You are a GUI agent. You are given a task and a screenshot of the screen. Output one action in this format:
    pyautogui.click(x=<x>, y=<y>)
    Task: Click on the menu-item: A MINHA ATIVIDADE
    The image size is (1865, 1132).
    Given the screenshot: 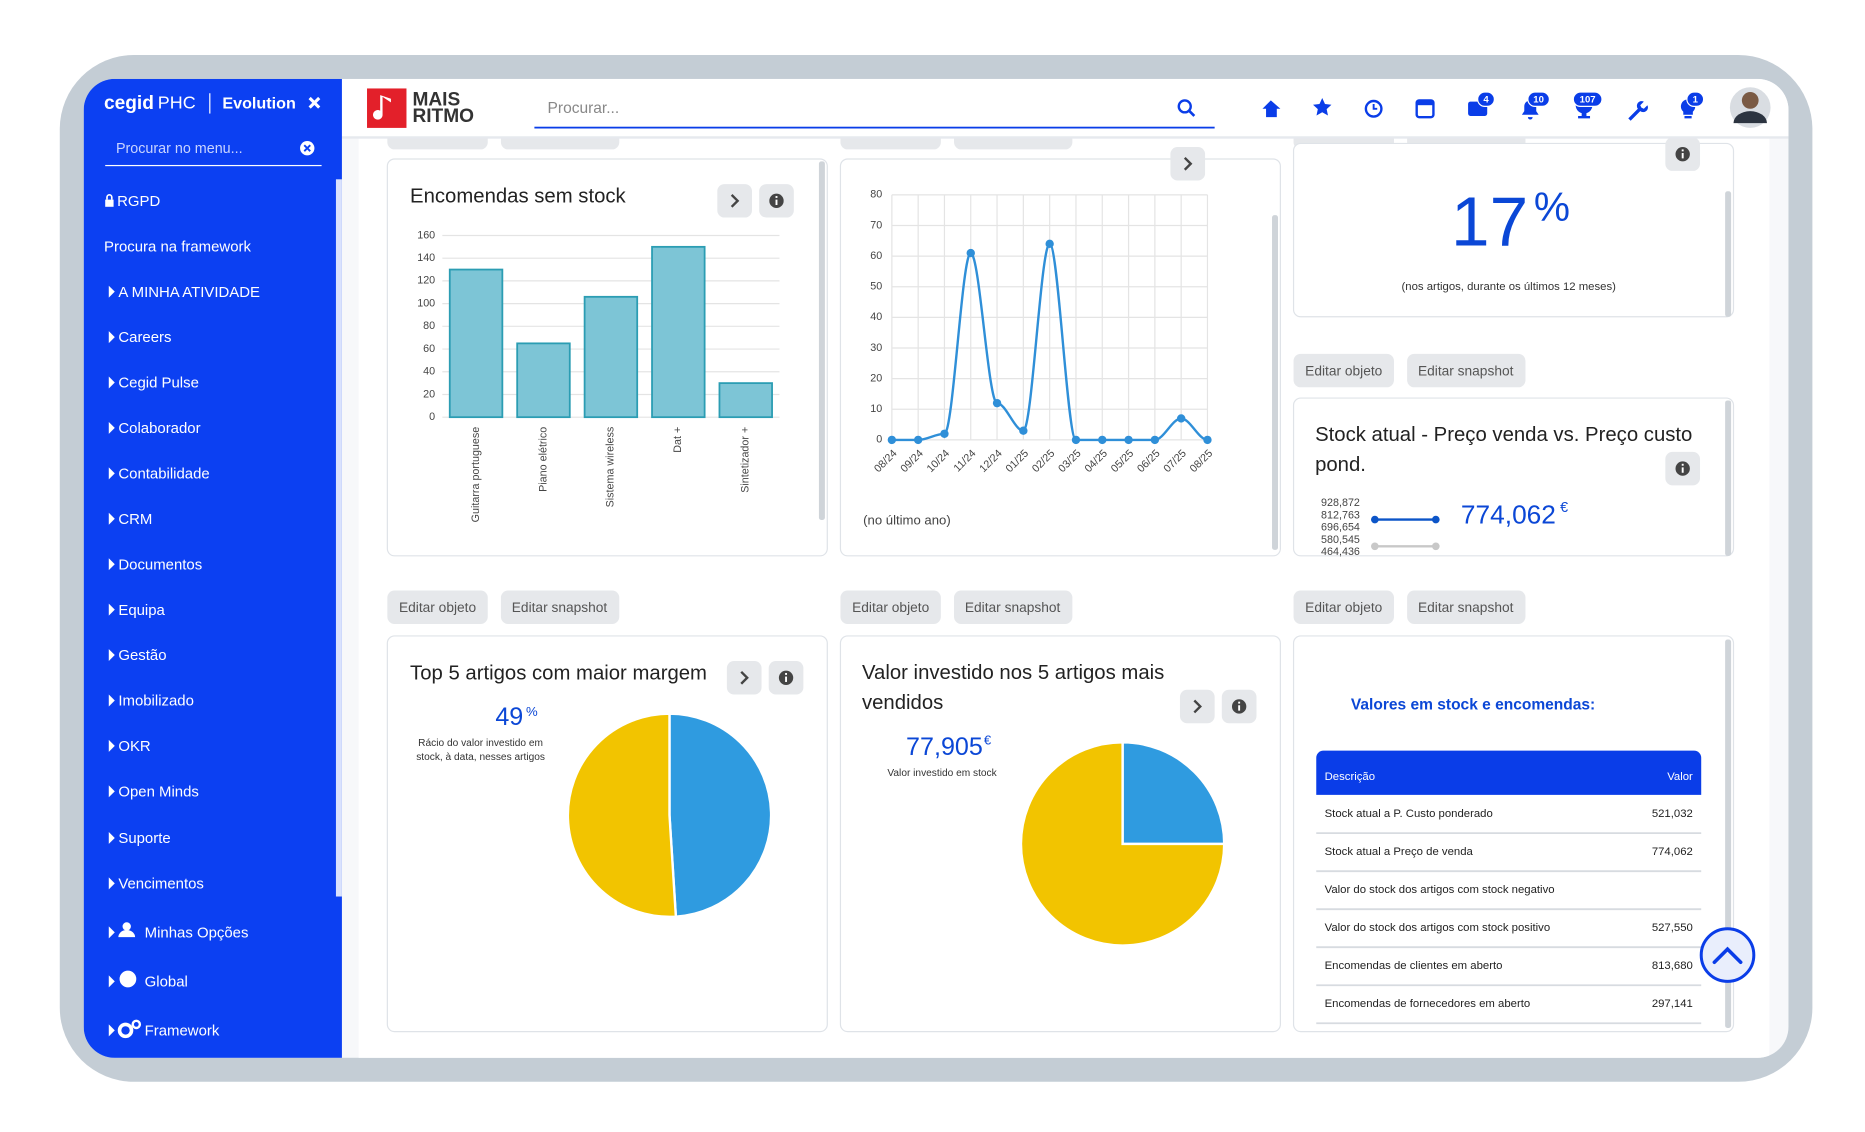 What is the action you would take?
    pyautogui.click(x=189, y=292)
    